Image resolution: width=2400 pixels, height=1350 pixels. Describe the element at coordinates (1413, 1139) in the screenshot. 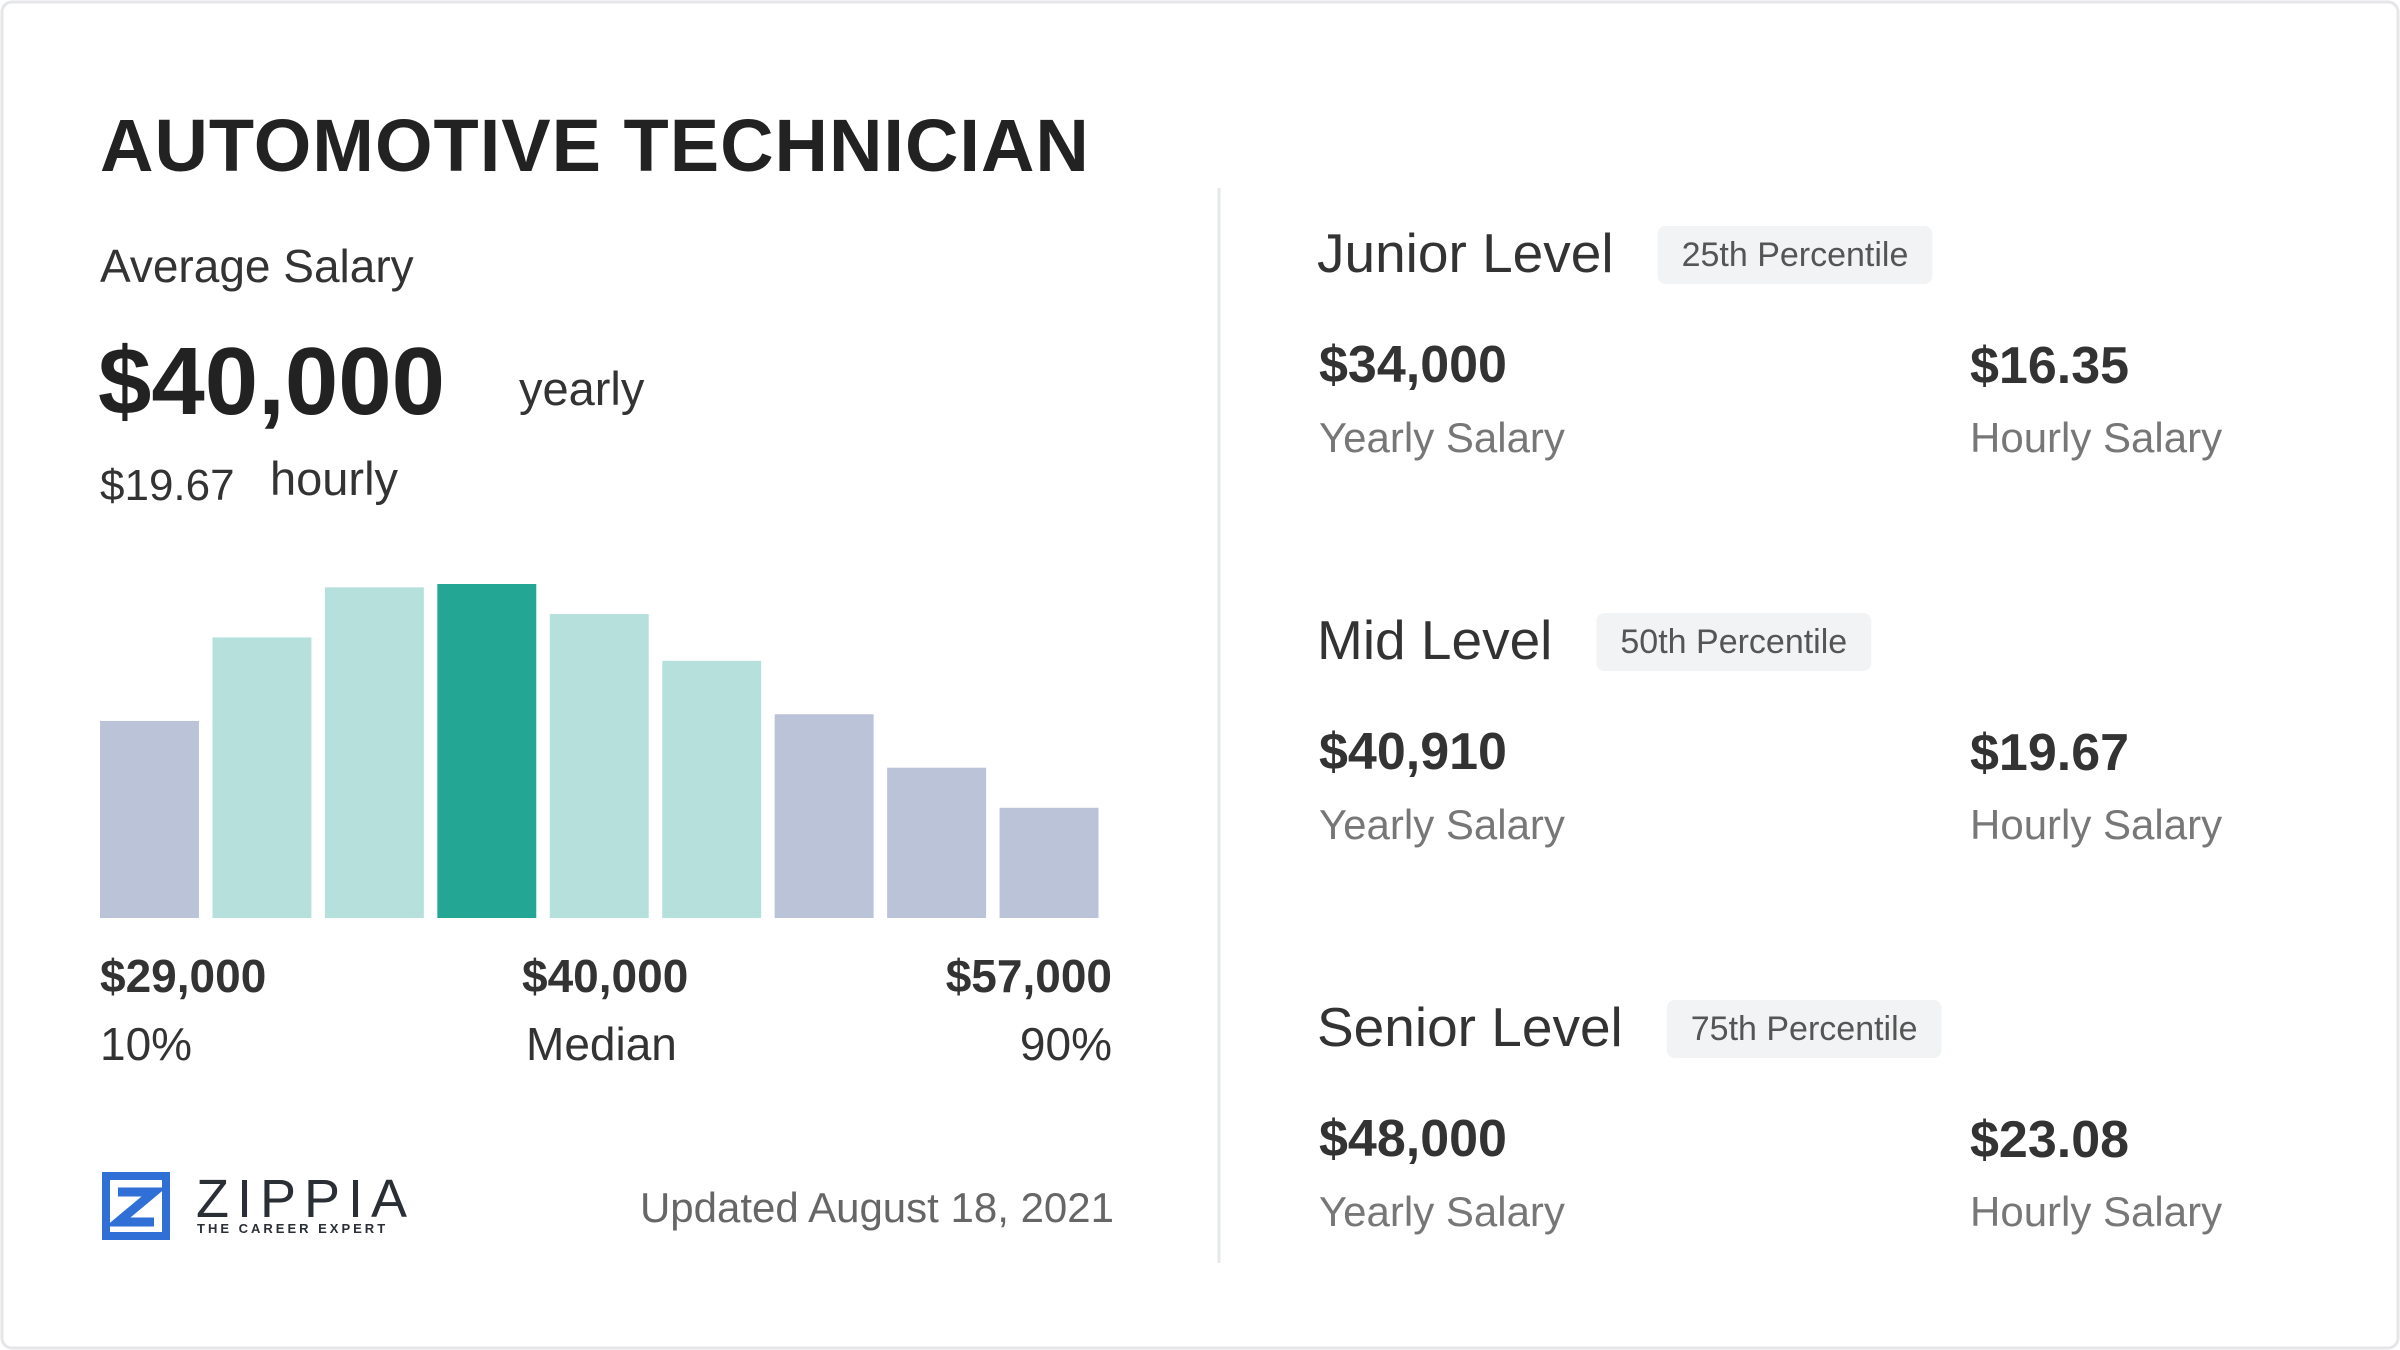

I see `yearly-salary: $48,000` at that location.